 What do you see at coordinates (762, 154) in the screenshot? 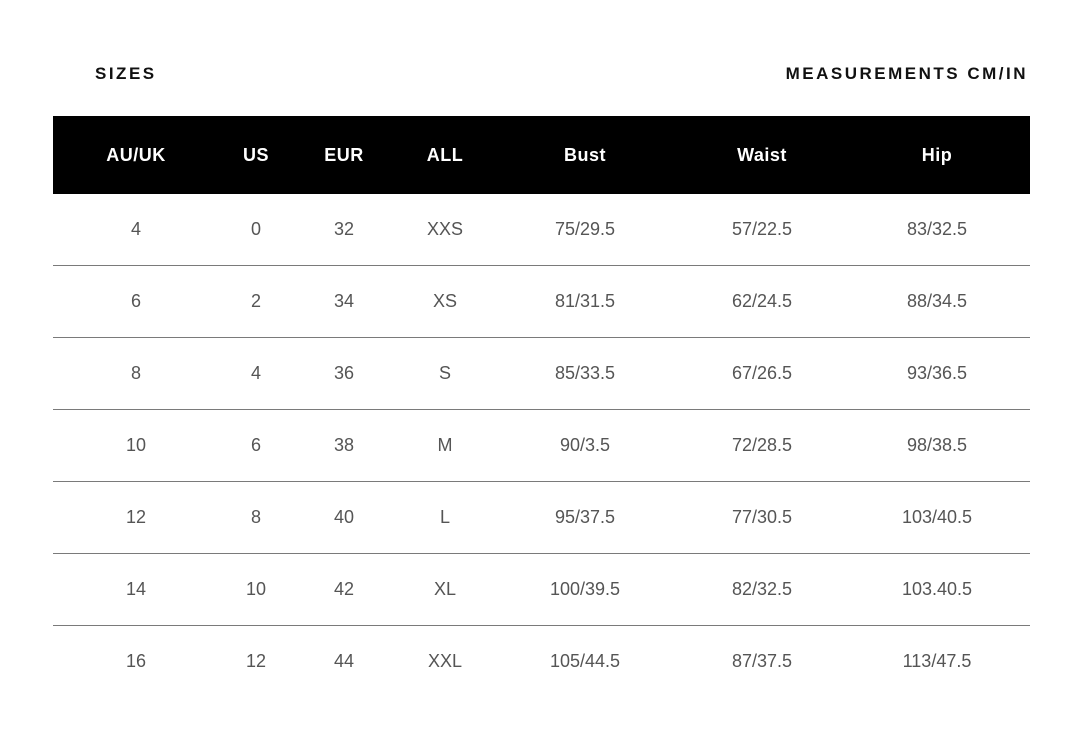
I see `header-waist: Waist` at bounding box center [762, 154].